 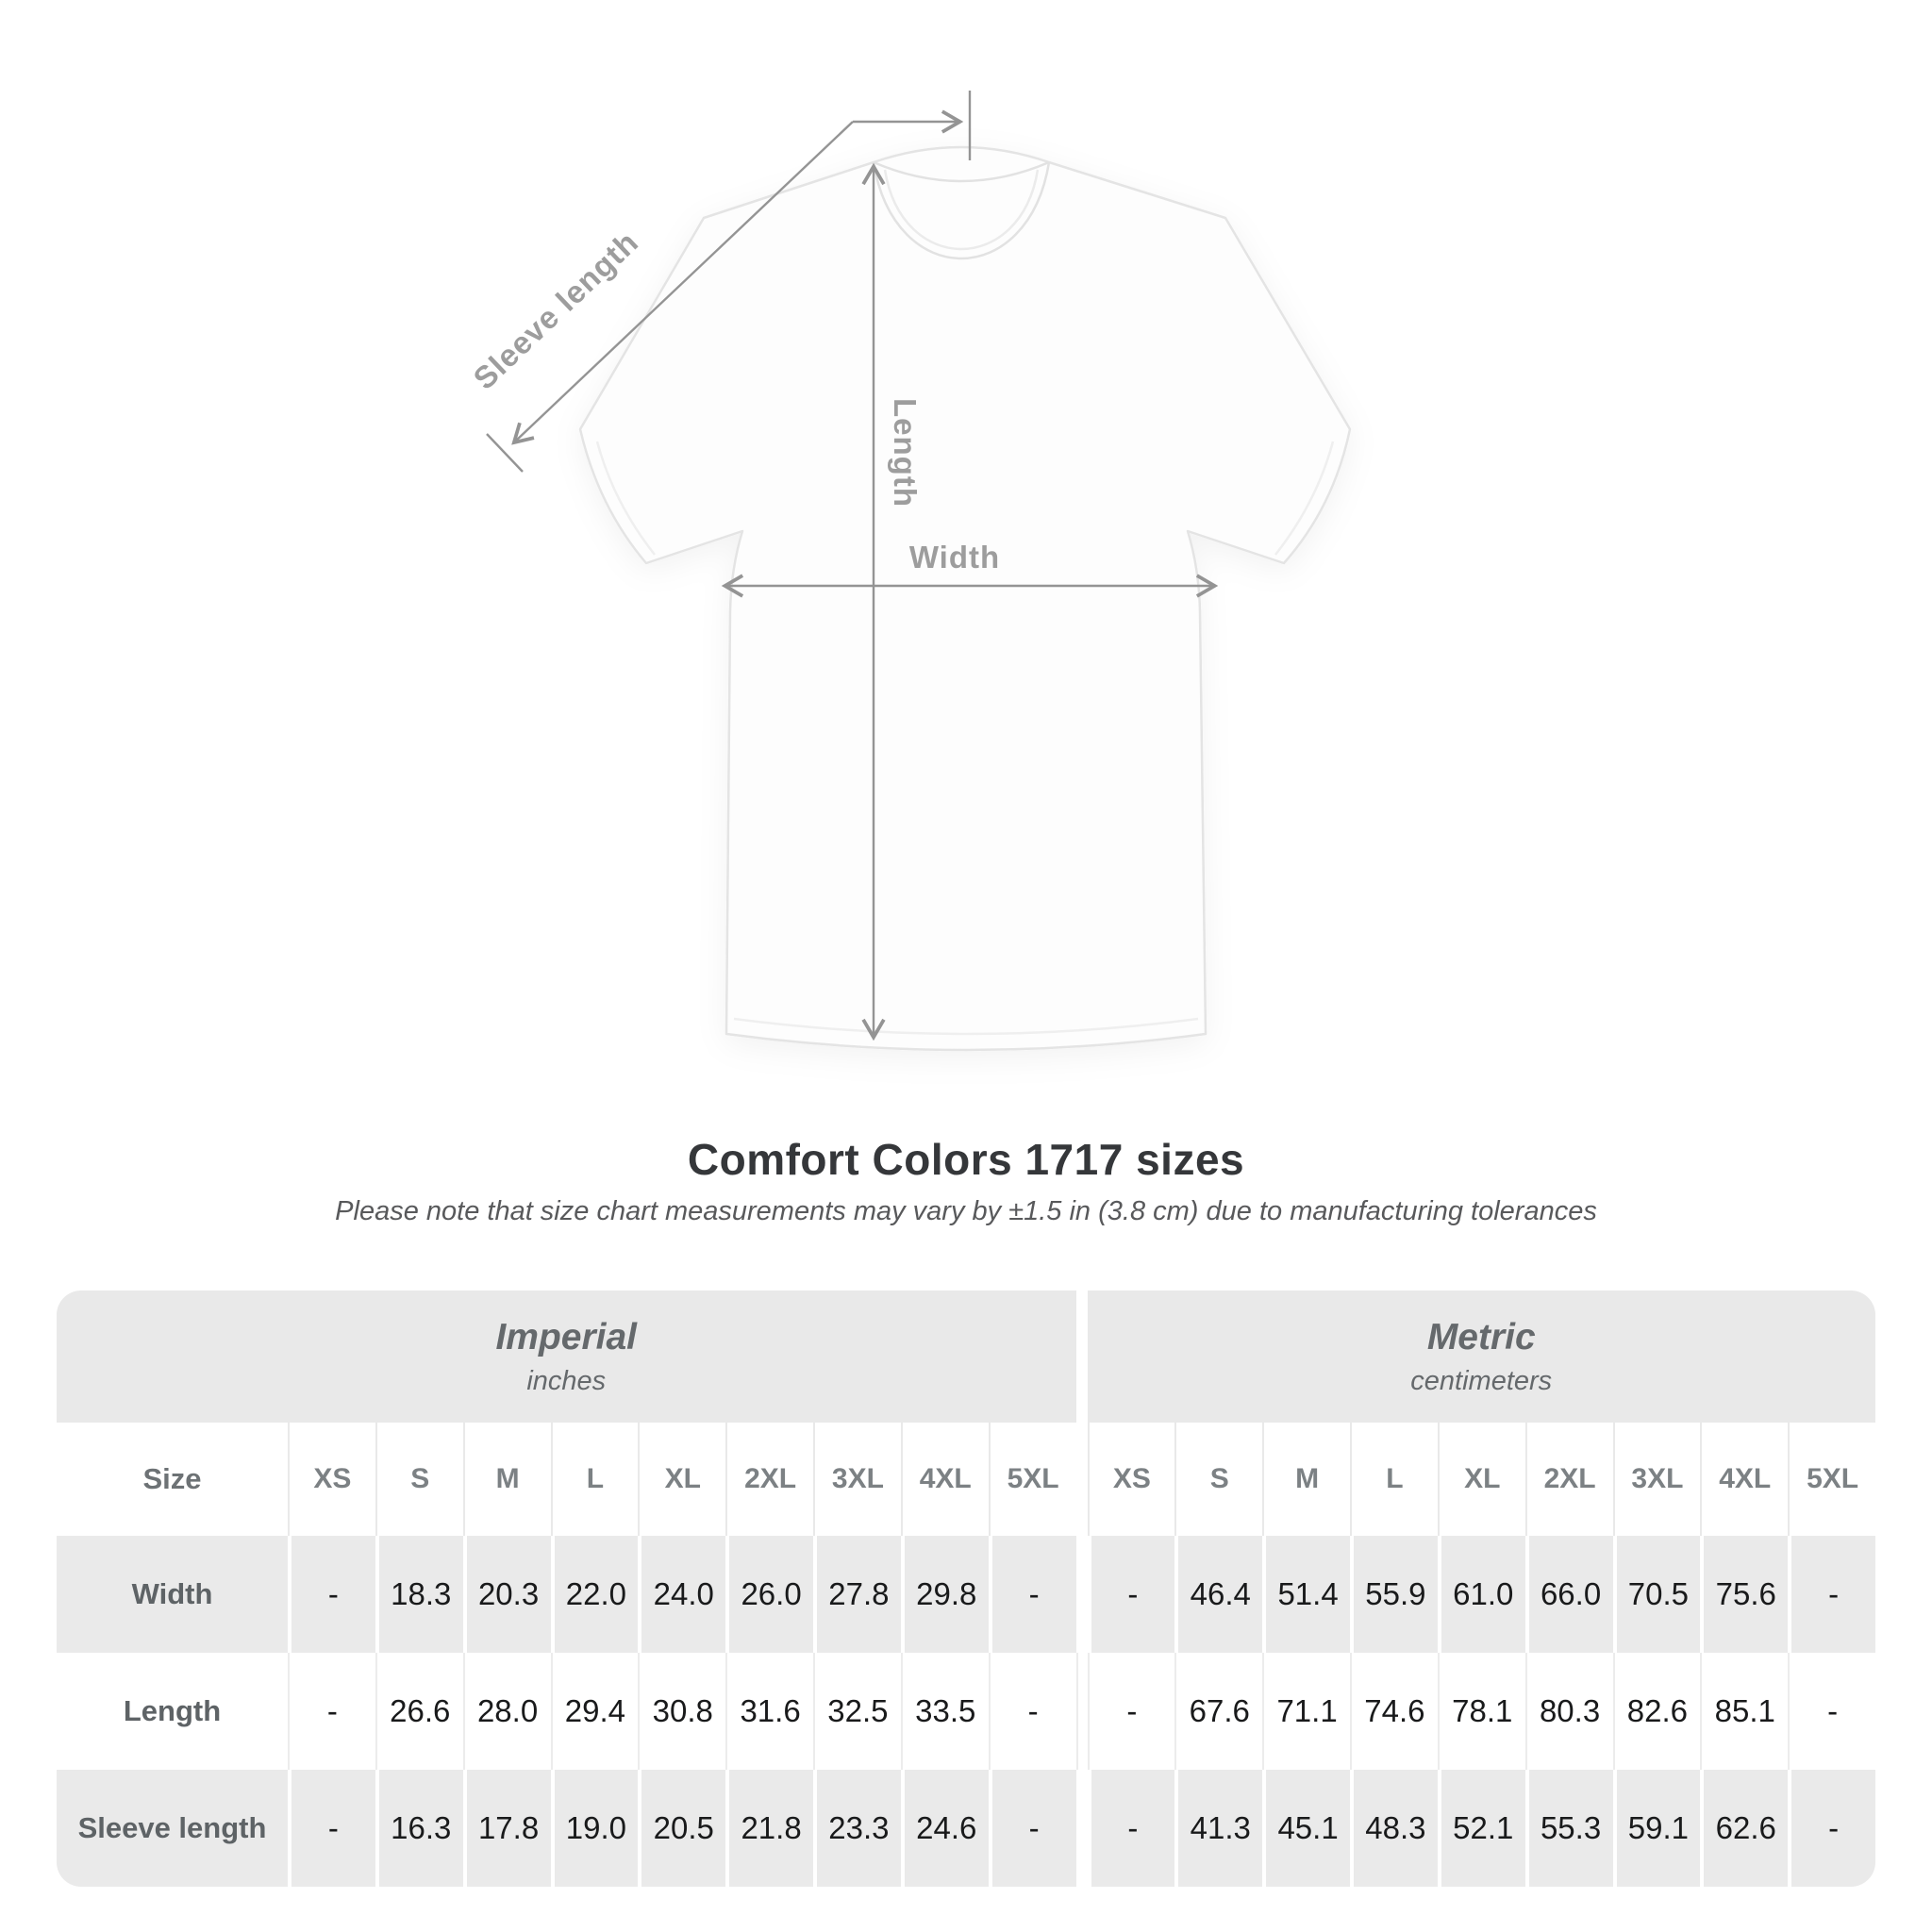 I want to click on unit-band-title: Imperial, so click(x=566, y=1336).